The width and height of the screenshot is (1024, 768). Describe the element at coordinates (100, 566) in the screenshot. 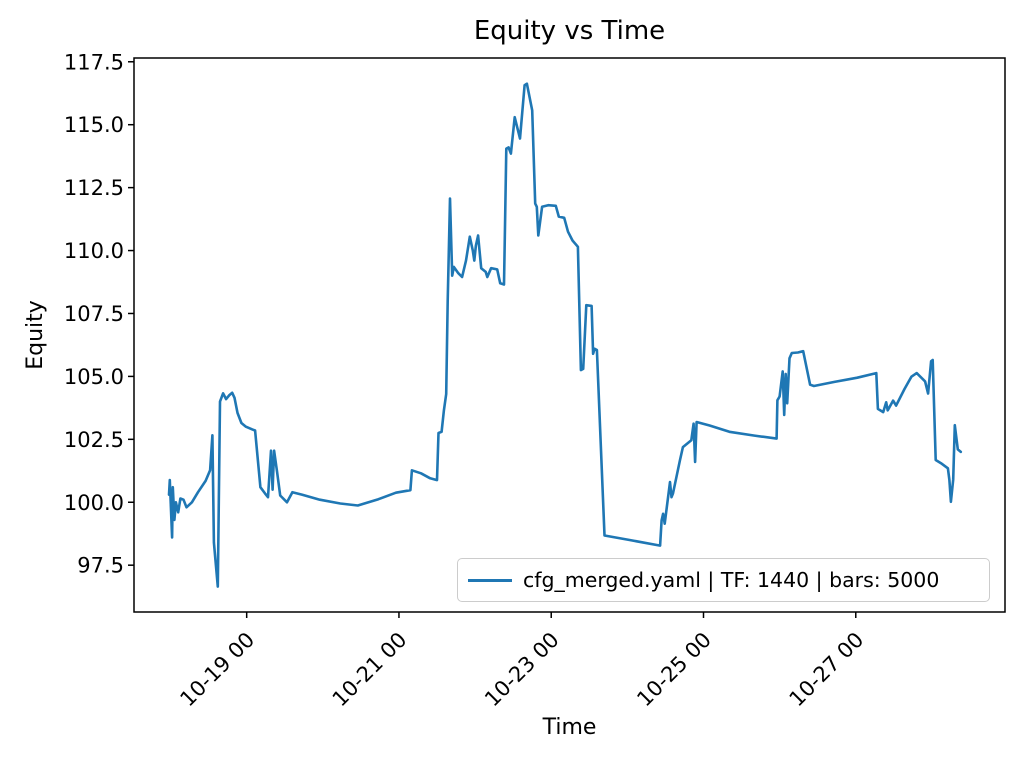

I see `y-tick-label: 97.5` at that location.